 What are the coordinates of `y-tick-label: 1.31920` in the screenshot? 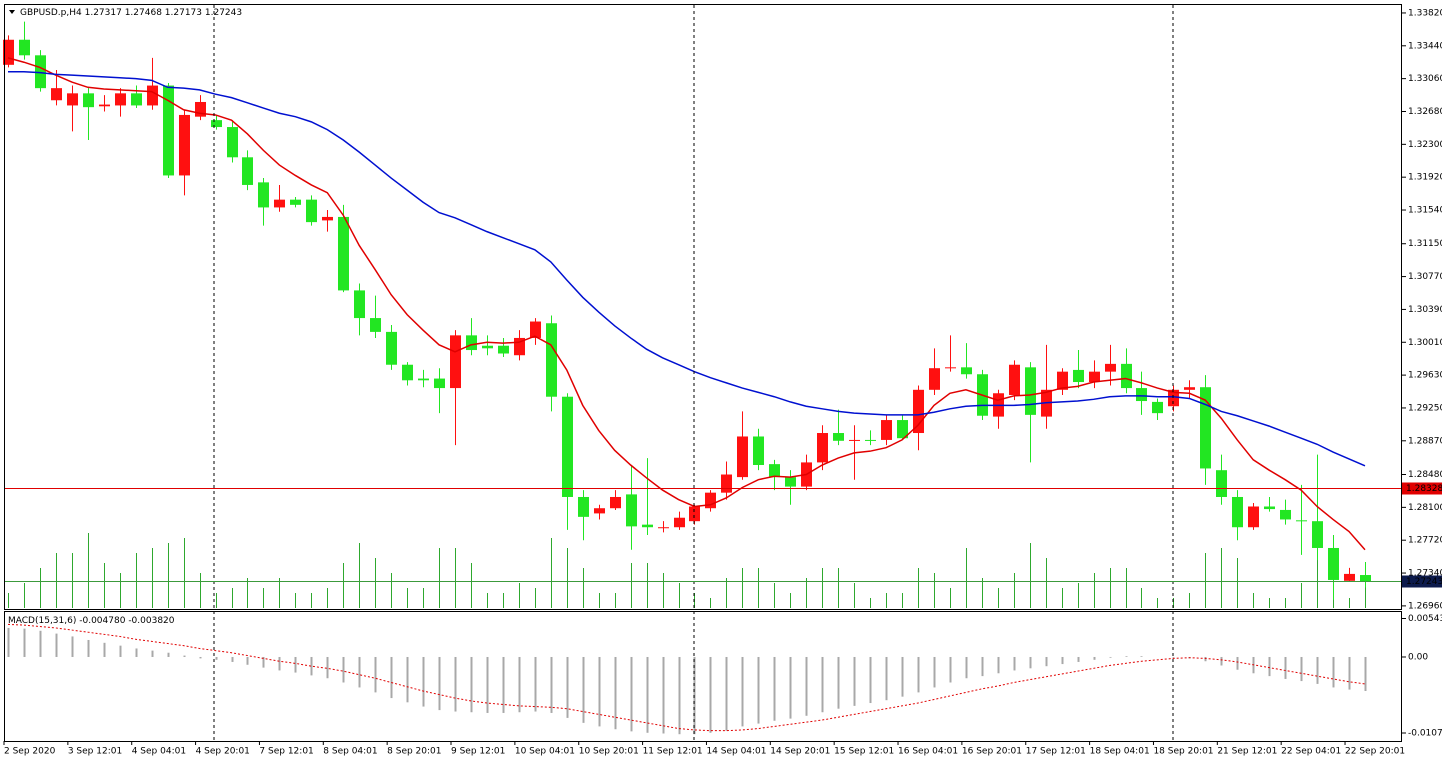 It's located at (1425, 178).